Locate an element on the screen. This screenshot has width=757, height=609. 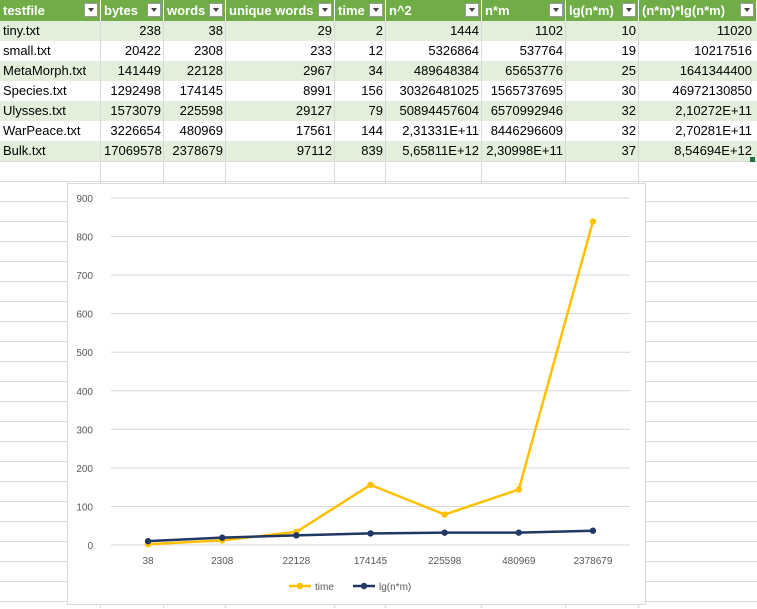
table-cell: 37 is located at coordinates (628, 150).